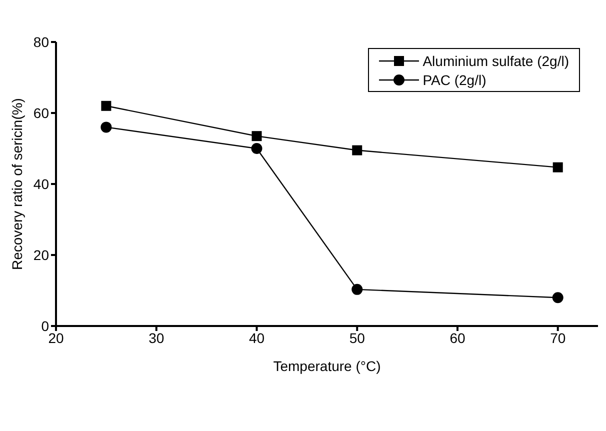  Describe the element at coordinates (56, 338) in the screenshot. I see `x-tick-label: 20` at that location.